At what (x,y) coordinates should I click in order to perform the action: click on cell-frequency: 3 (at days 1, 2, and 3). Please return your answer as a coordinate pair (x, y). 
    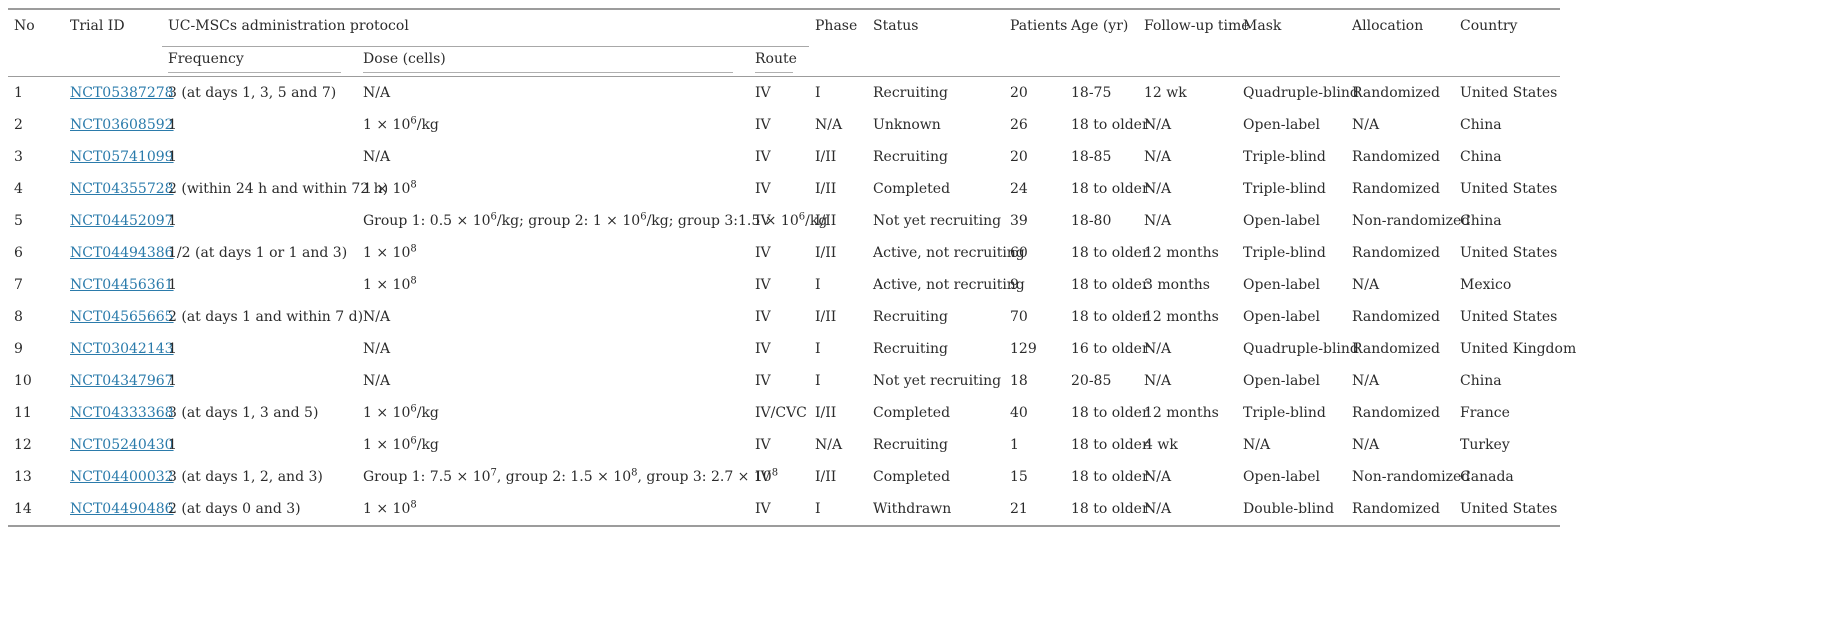
    Looking at the image, I should click on (245, 477).